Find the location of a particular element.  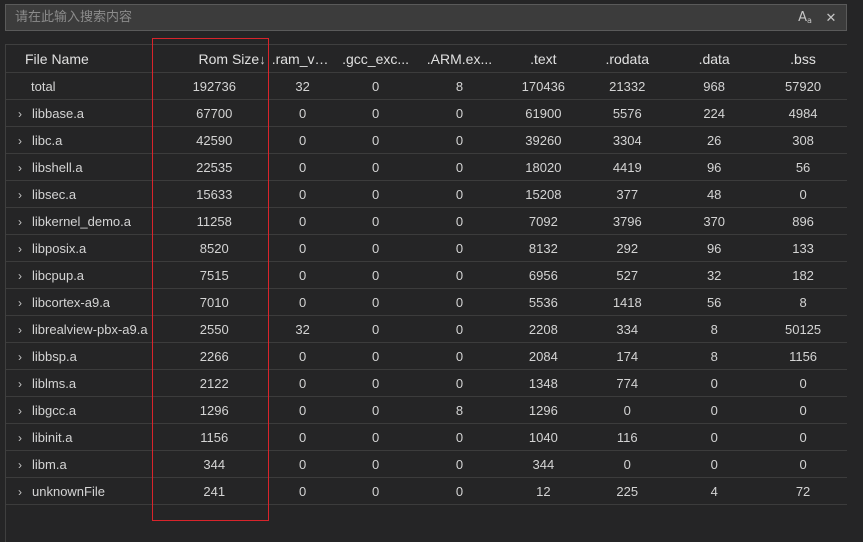

cell-file-name: › libshell.a is located at coordinates (81, 167).